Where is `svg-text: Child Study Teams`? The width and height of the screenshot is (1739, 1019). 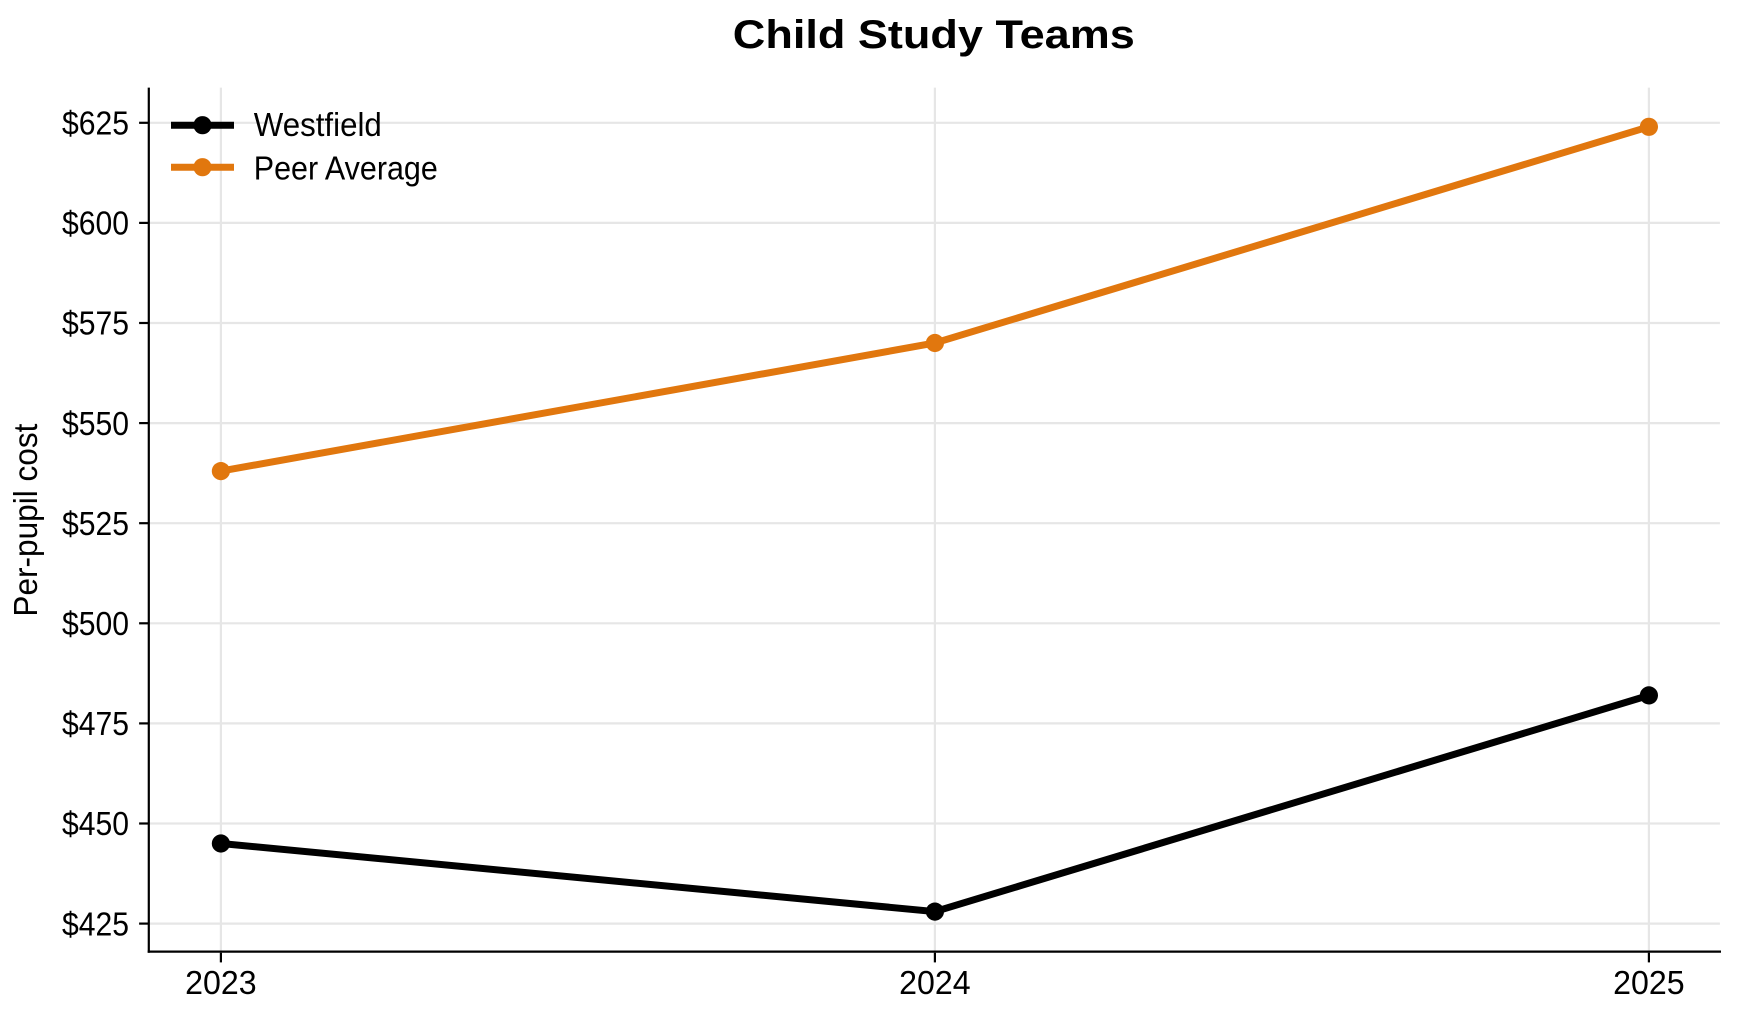
svg-text: Child Study Teams is located at coordinates (934, 35).